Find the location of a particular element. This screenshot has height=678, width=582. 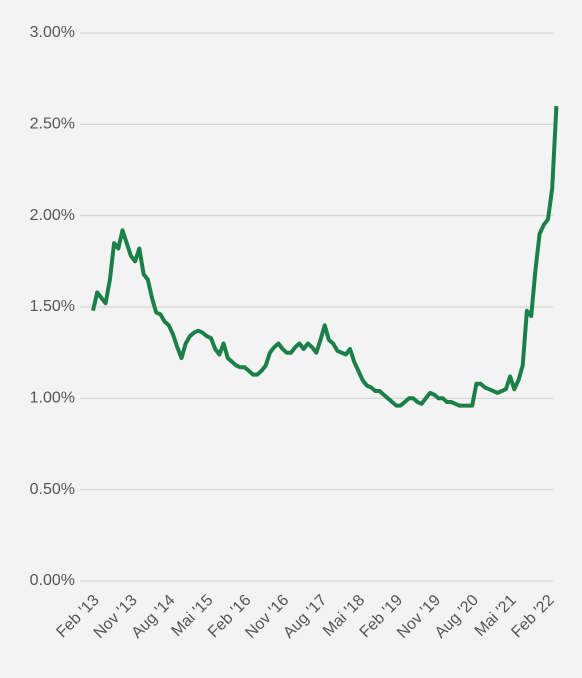

y-tick-label: 0.00% is located at coordinates (52, 580).